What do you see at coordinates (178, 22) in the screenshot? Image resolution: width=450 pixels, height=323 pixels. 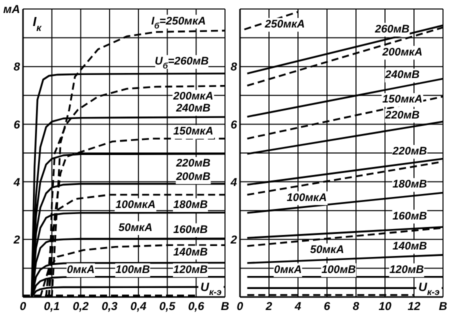 I see `annotation: I$_{б}$=250мкА` at bounding box center [178, 22].